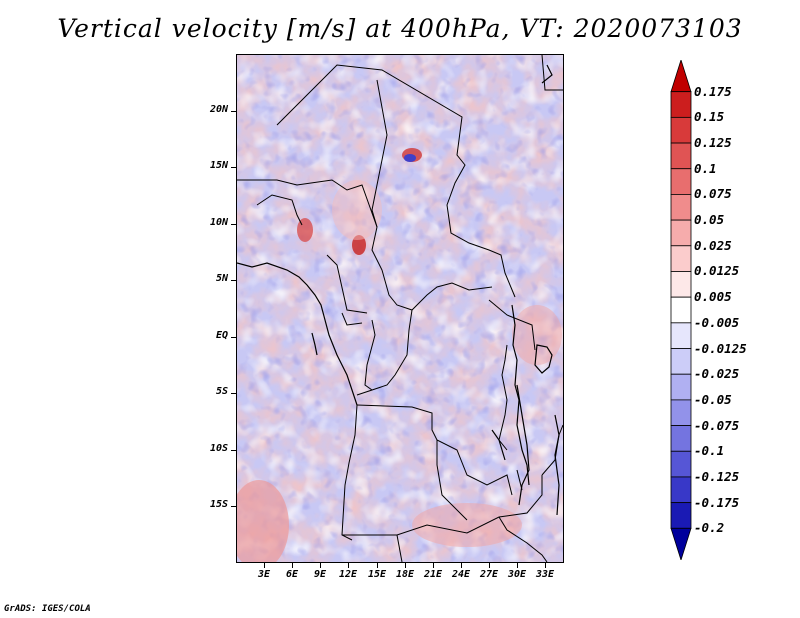 Image resolution: width=800 pixels, height=618 pixels. What do you see at coordinates (709, 219) in the screenshot?
I see `colorbar-label: 0.05` at bounding box center [709, 219].